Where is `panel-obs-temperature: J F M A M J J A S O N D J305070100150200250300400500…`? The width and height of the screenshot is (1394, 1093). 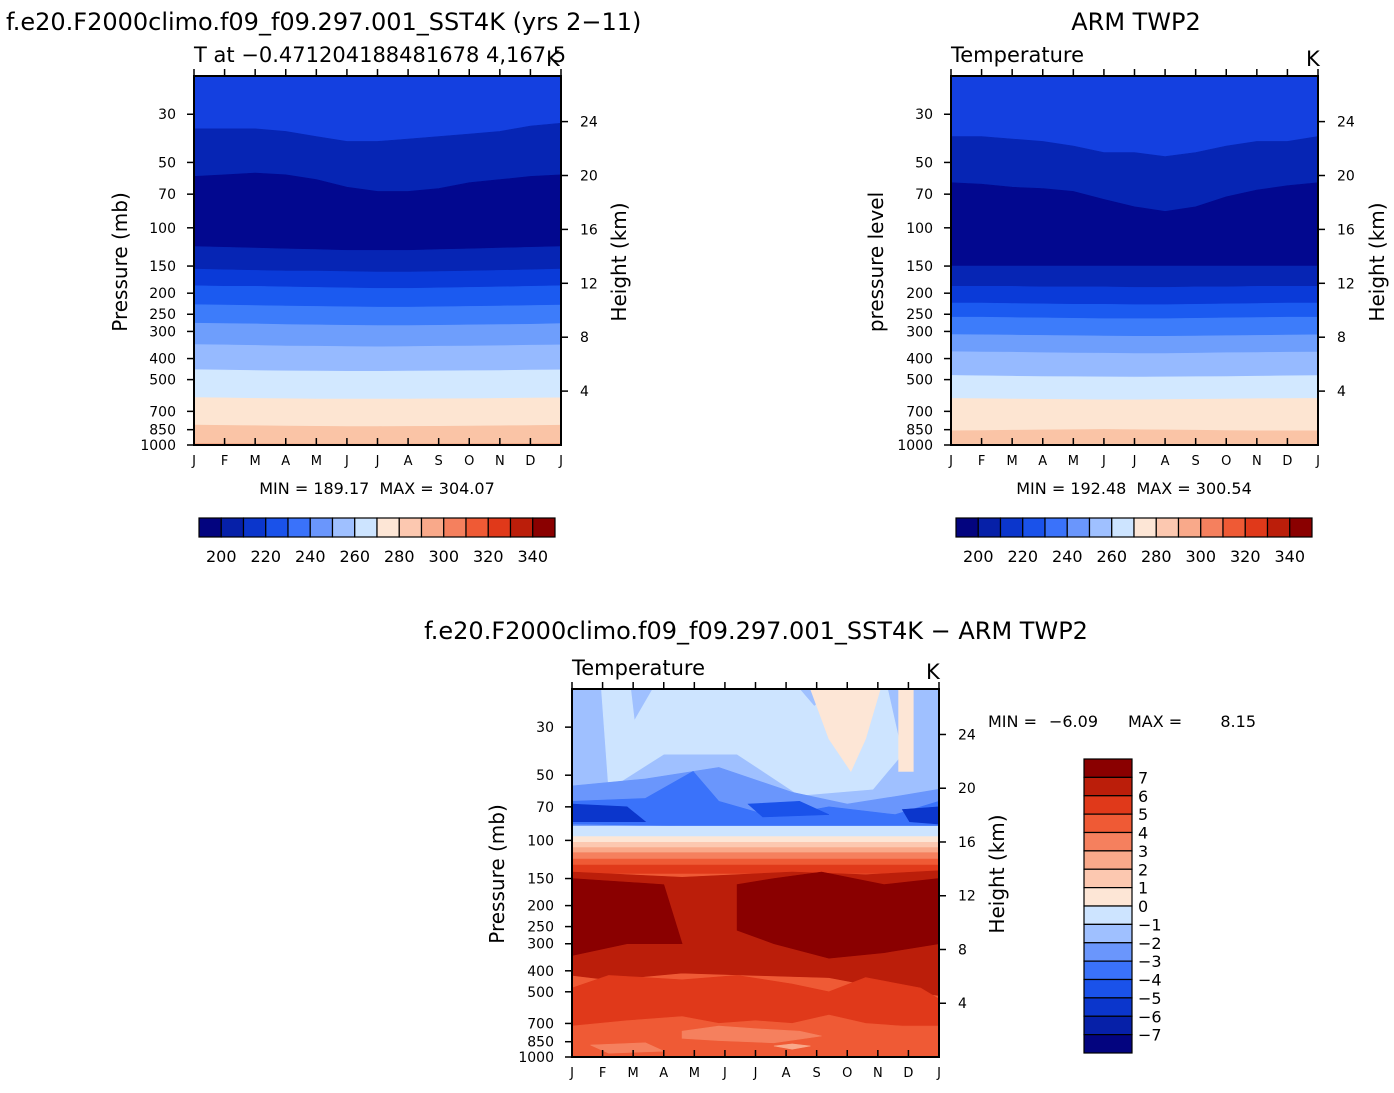
panel-obs-temperature: J F M A M J J A S O N D J305070100150200250300400500… is located at coordinates (1126, 317).